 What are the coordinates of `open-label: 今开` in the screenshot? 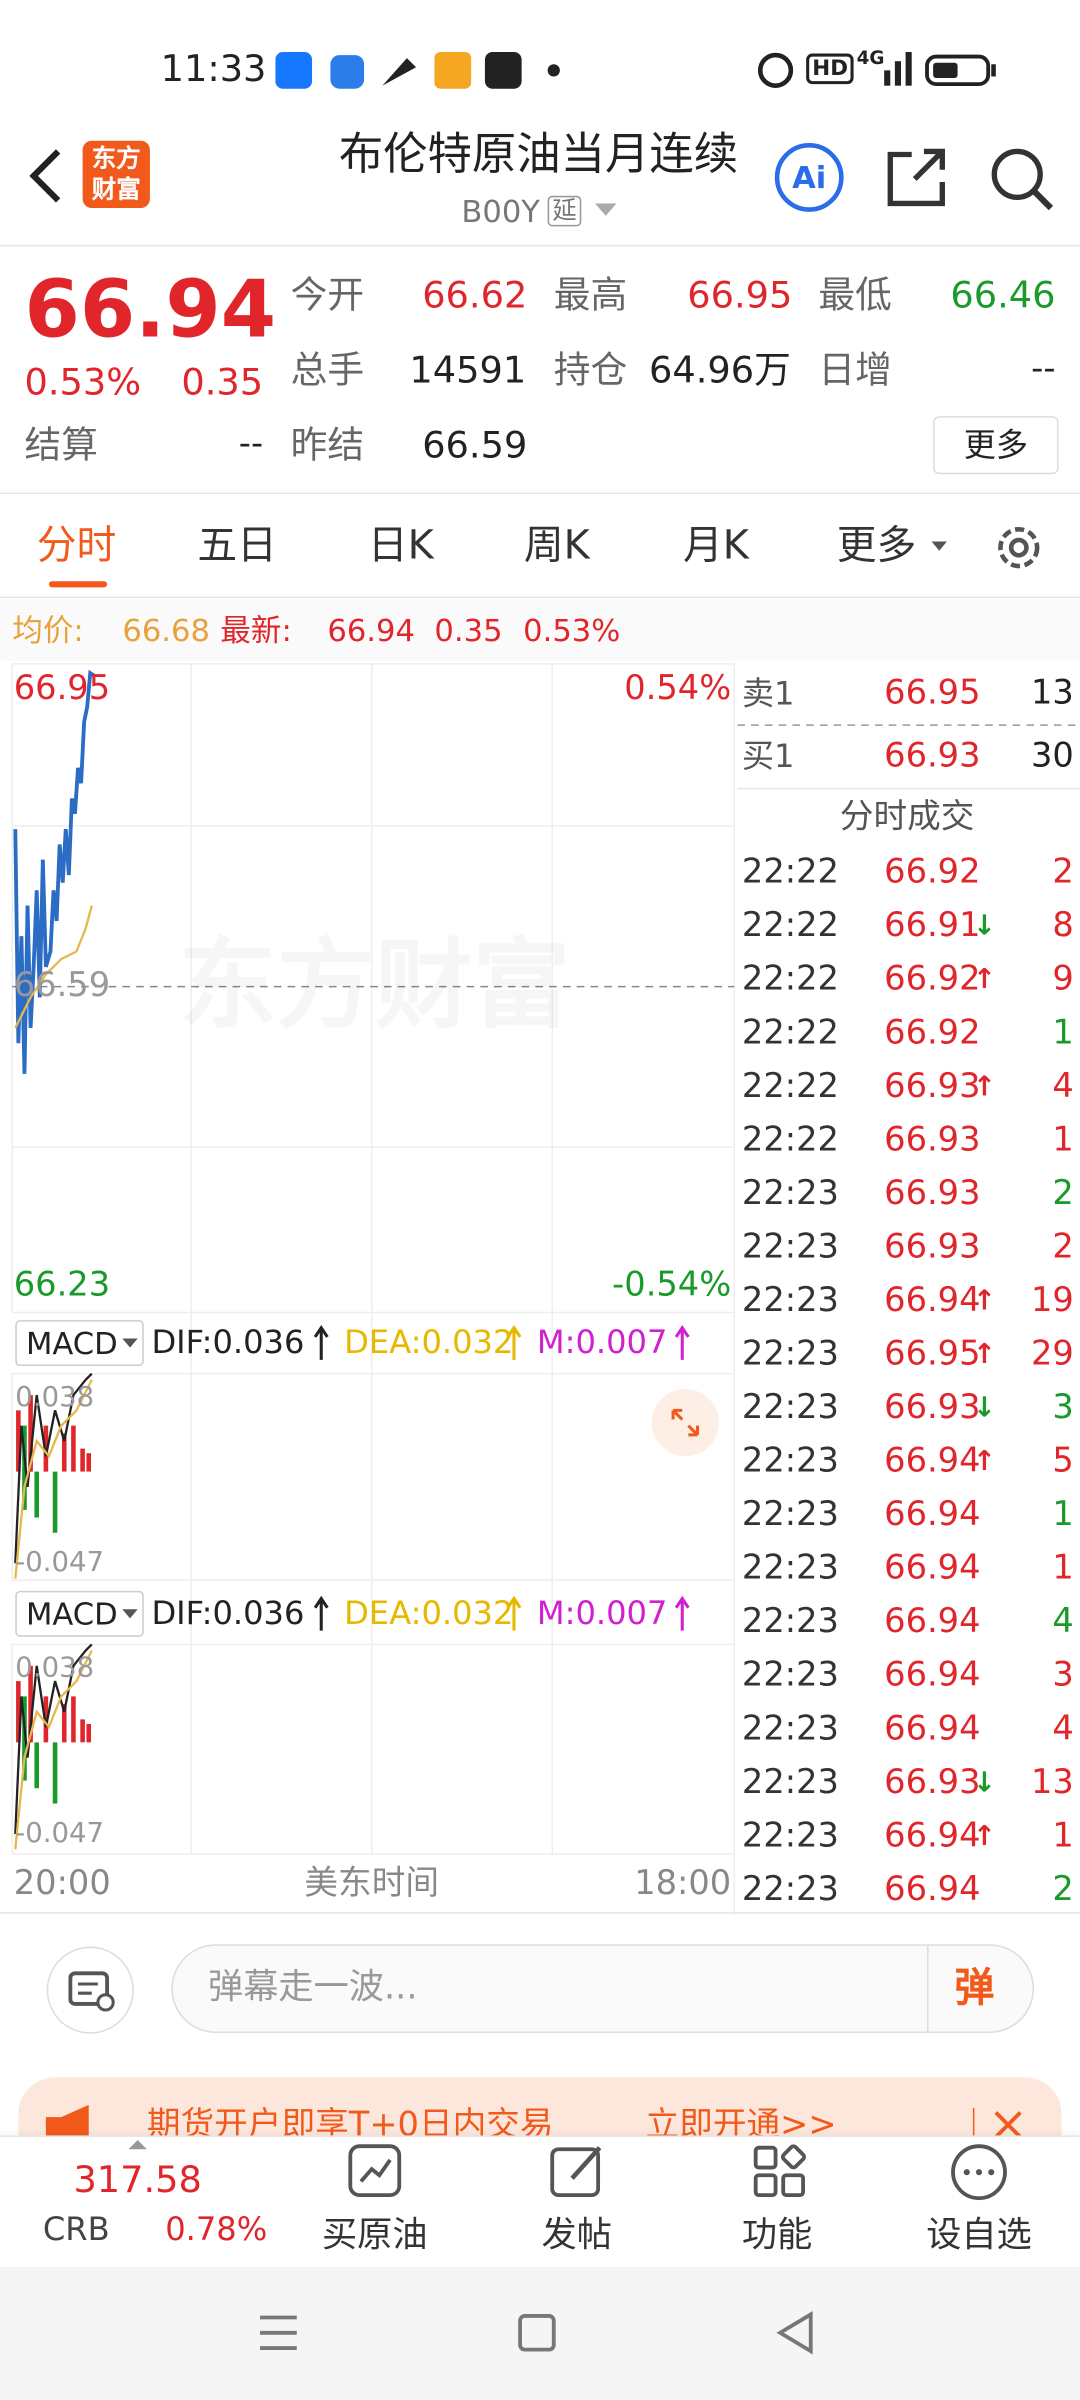 It's located at (327, 295).